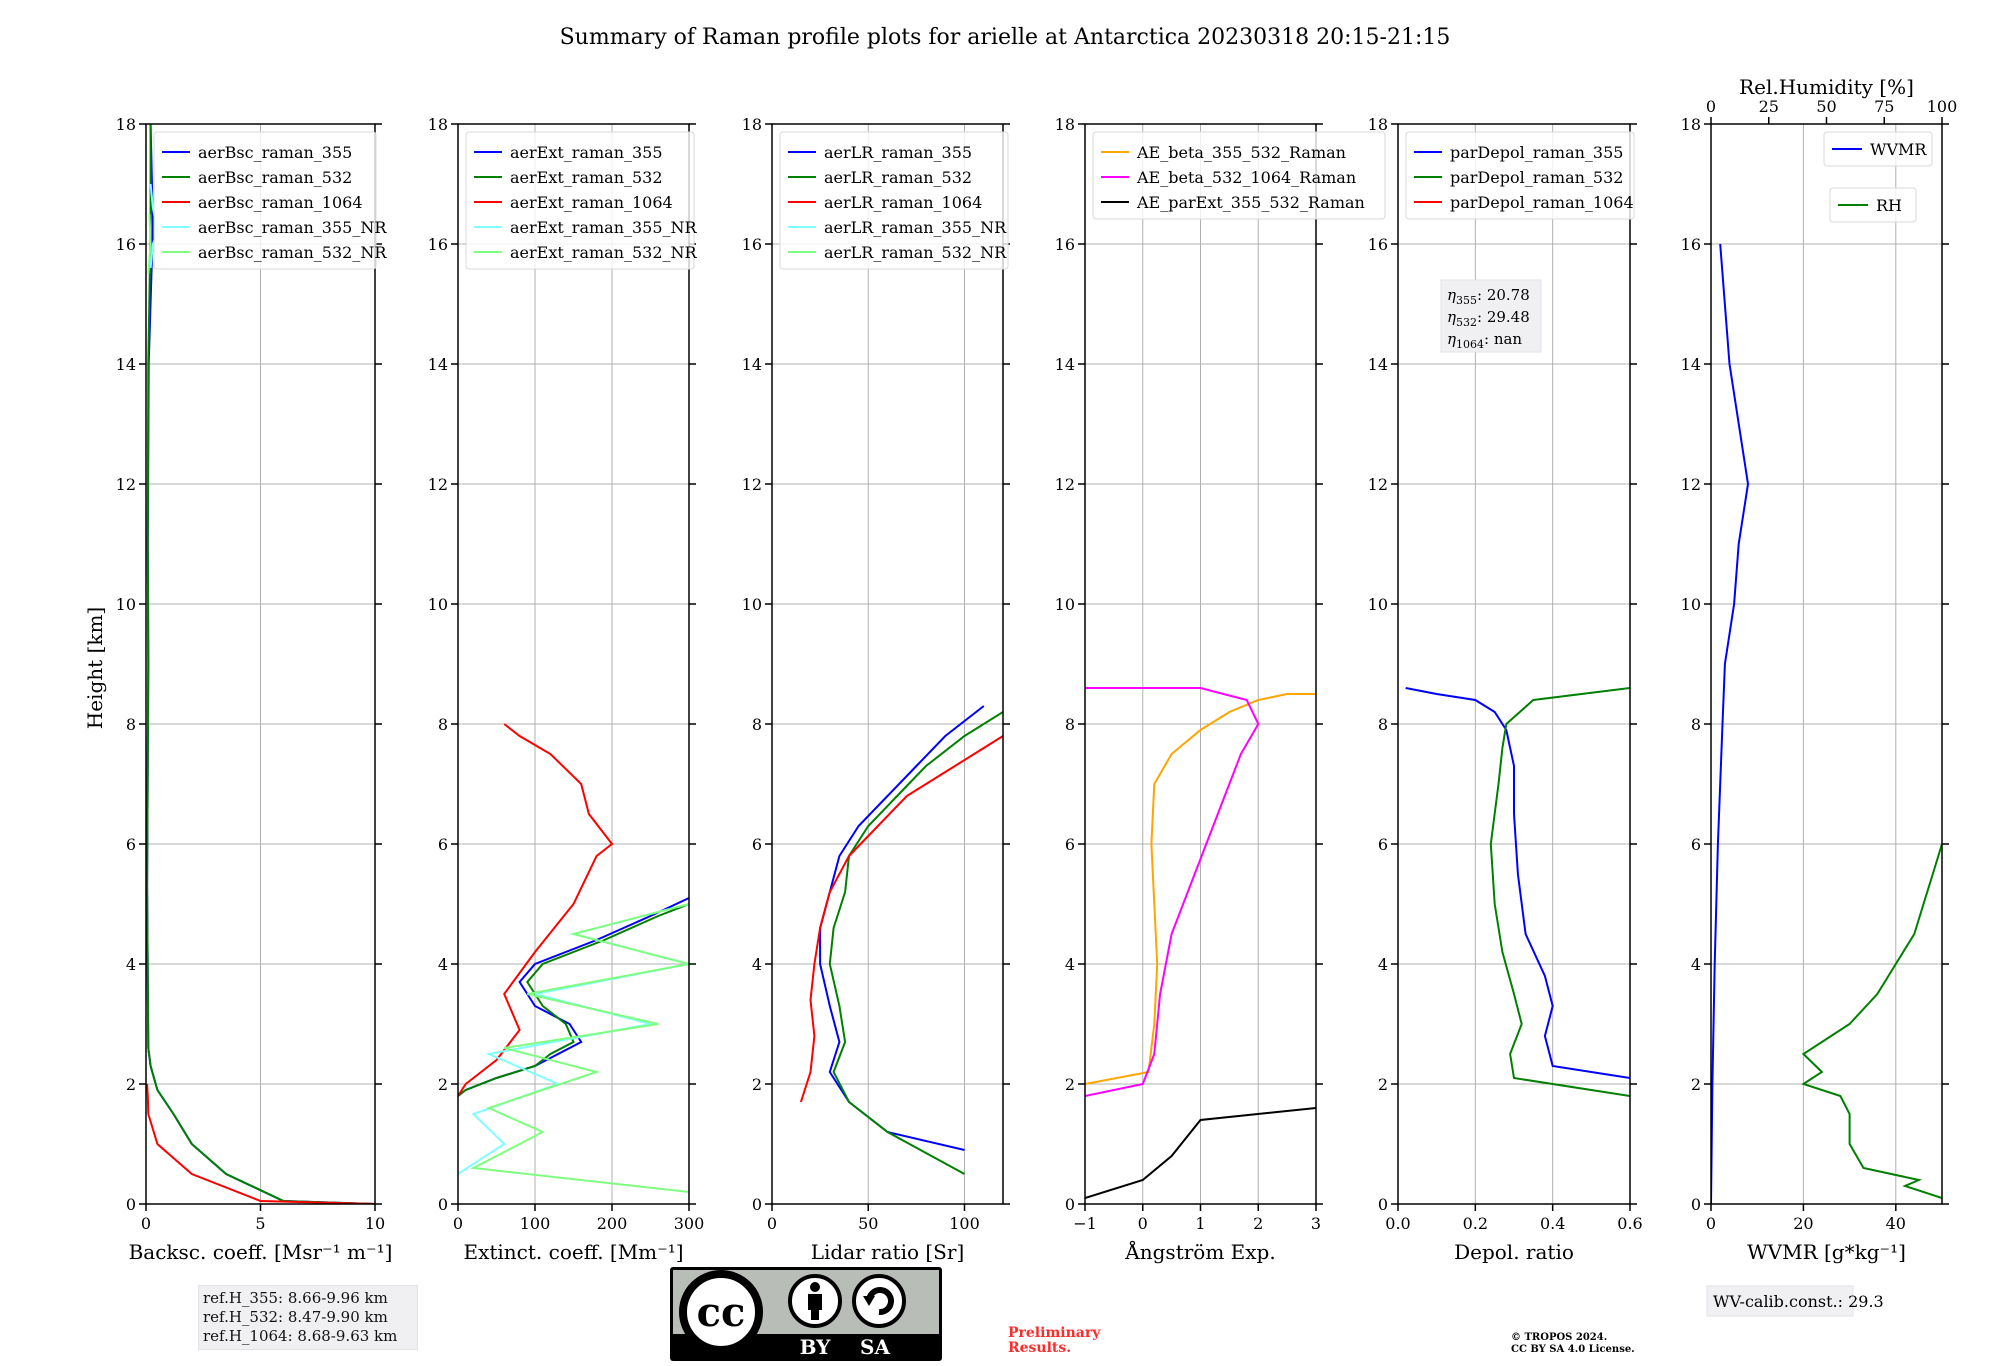 Image resolution: width=2000 pixels, height=1366 pixels. Describe the element at coordinates (604, 252) in the screenshot. I see `legend-label: aerExt_raman_532_NR` at that location.